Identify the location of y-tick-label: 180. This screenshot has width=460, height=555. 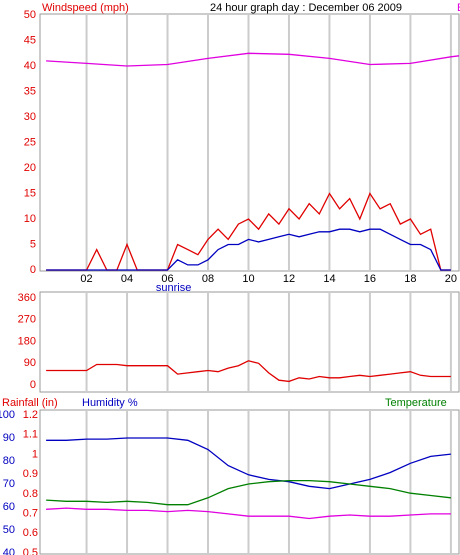
(27, 341).